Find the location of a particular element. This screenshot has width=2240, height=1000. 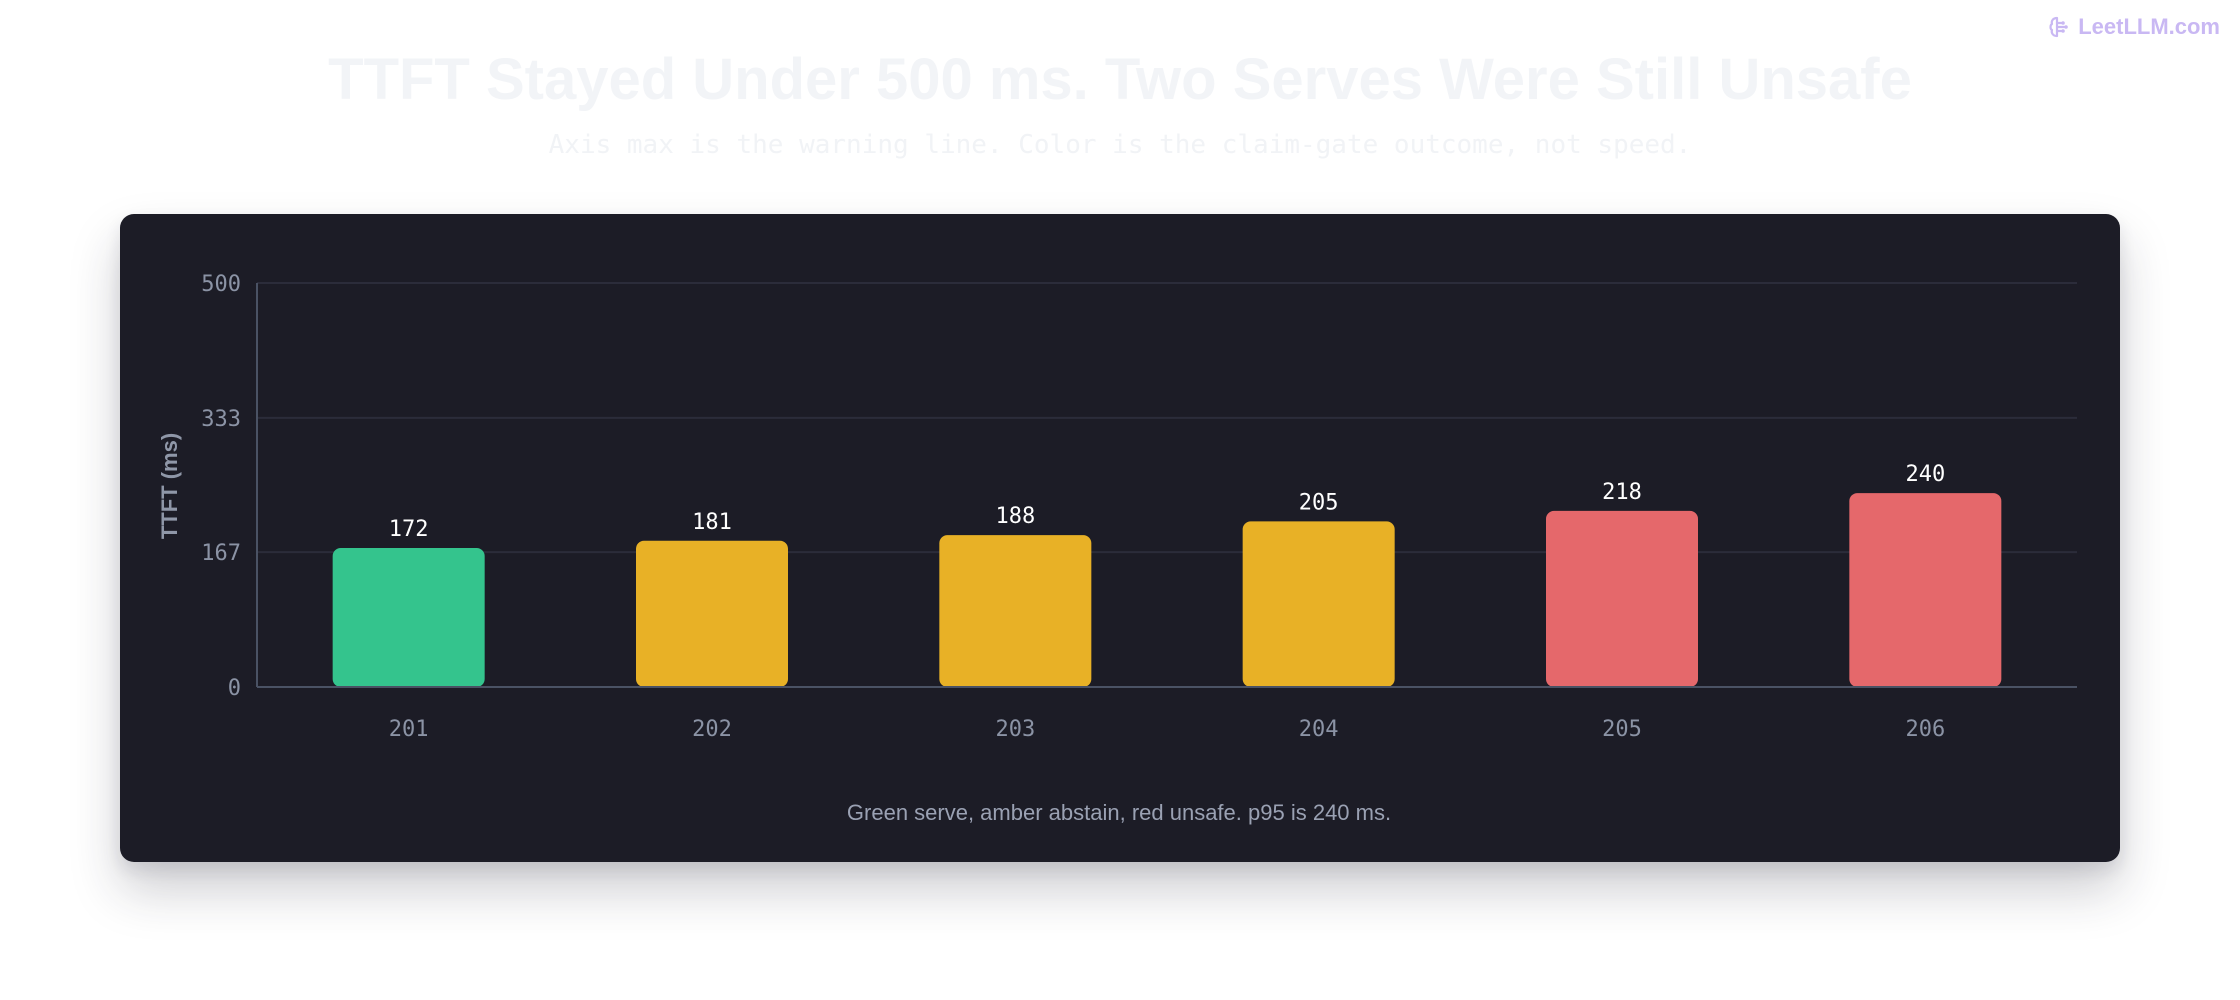

brand-logo: LeetLLM.com is located at coordinates (2134, 27).